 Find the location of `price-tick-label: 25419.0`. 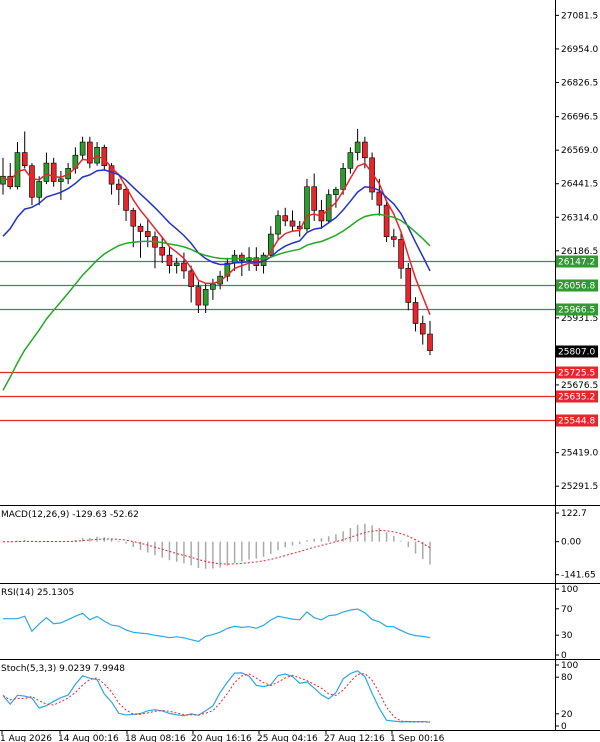

price-tick-label: 25419.0 is located at coordinates (579, 454).